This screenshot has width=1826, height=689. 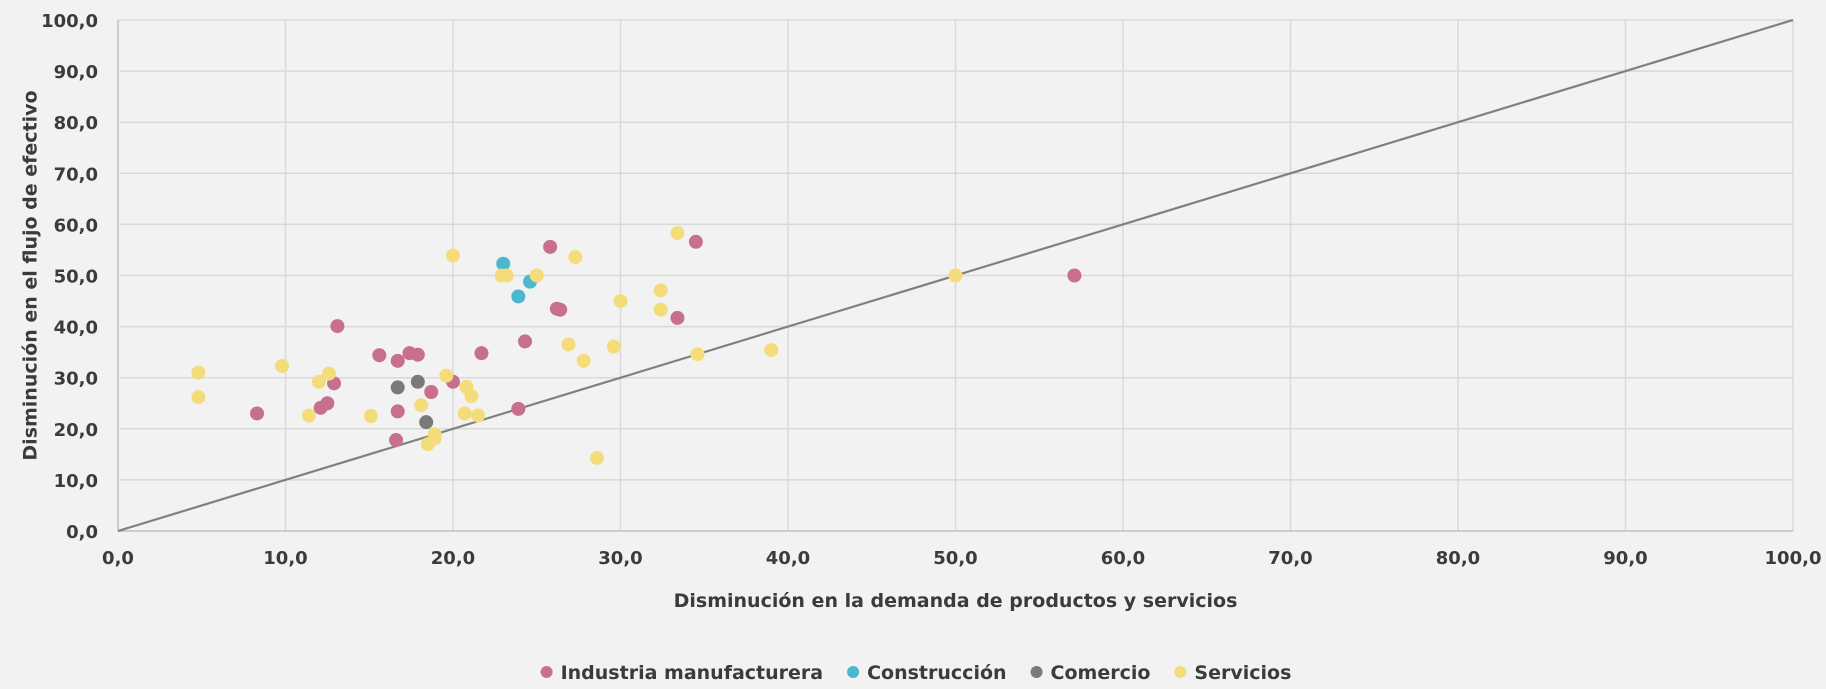 I want to click on legend-item: Construcción, so click(x=927, y=673).